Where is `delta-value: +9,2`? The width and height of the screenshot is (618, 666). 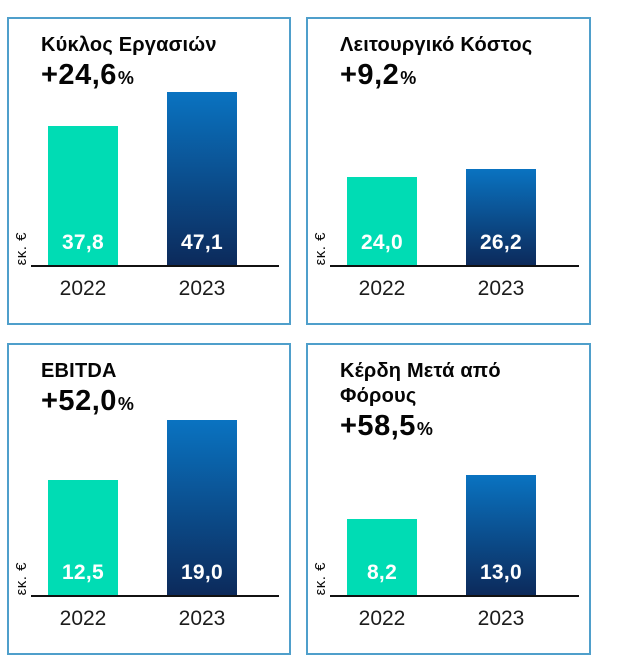
delta-value: +9,2 is located at coordinates (370, 75).